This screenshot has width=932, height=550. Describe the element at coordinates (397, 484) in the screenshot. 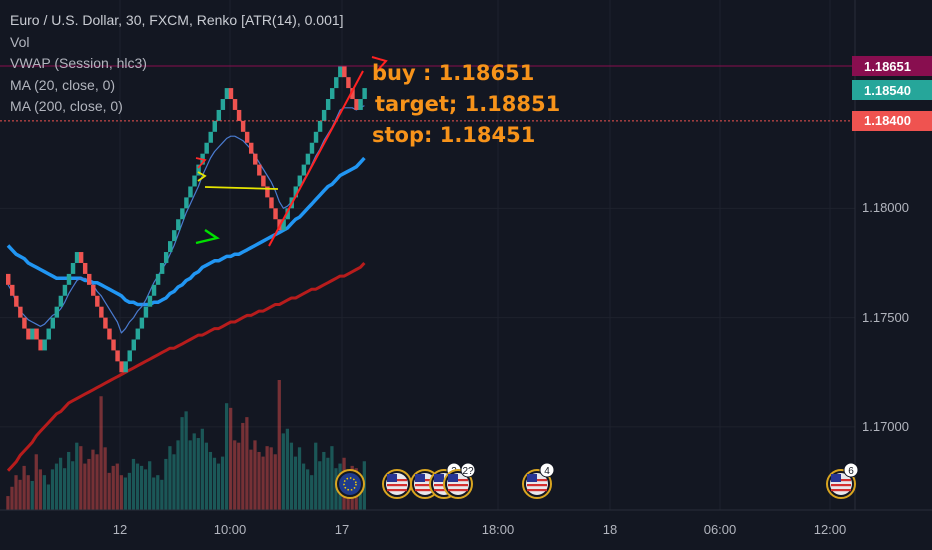

I see `us-flag-icon` at that location.